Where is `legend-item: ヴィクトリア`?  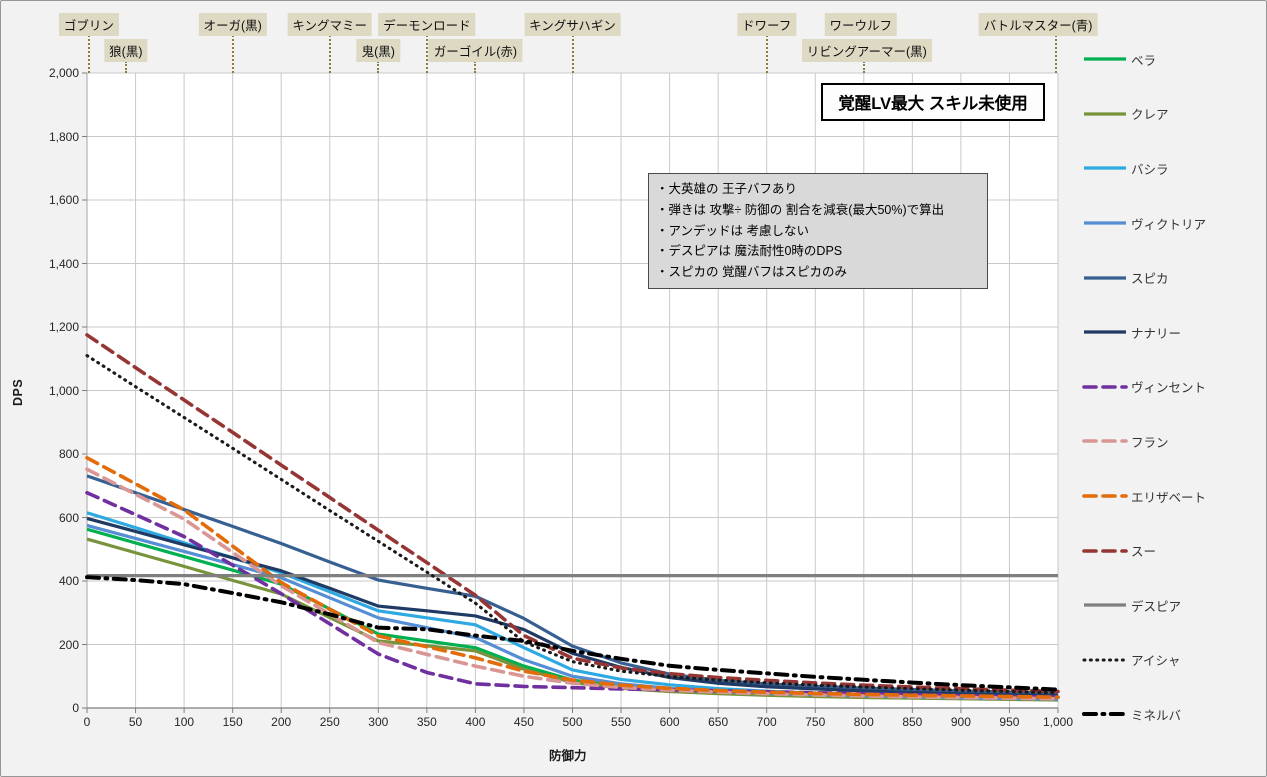 legend-item: ヴィクトリア is located at coordinates (1144, 223).